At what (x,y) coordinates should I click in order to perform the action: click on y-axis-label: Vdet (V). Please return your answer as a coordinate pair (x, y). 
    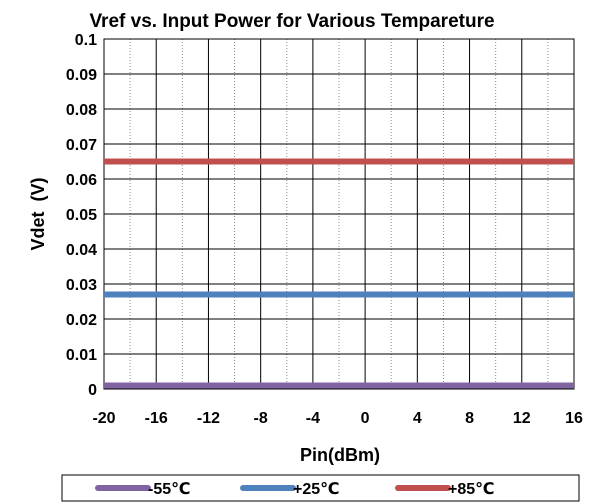
    Looking at the image, I should click on (38, 213).